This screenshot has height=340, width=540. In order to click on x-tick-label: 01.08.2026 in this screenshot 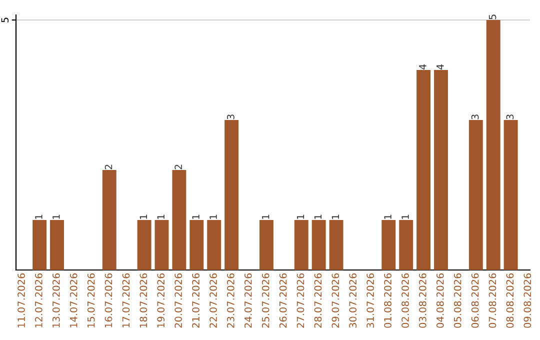, I will do `click(388, 300)`.